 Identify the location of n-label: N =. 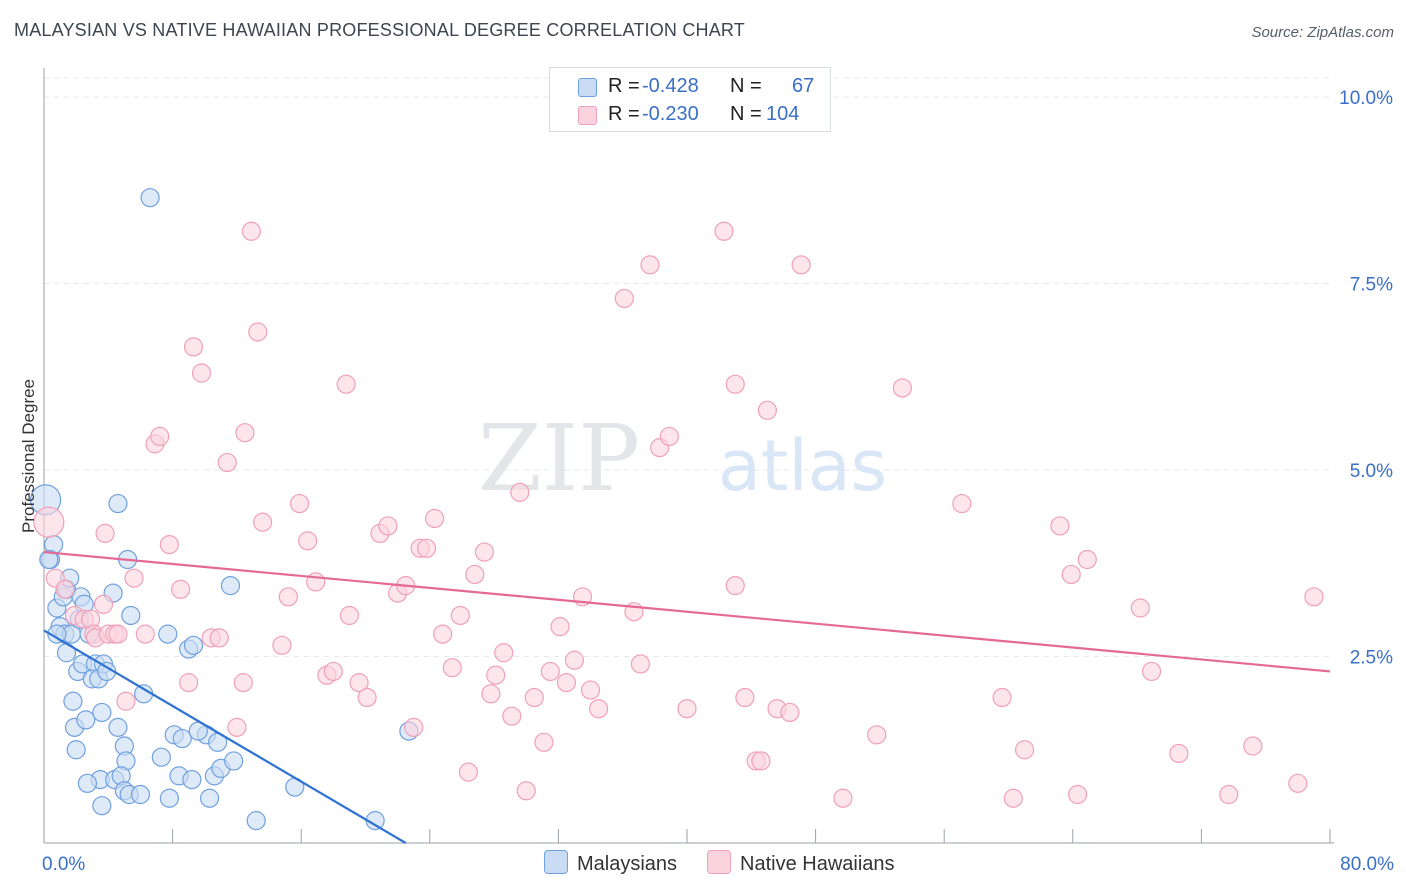
(746, 114).